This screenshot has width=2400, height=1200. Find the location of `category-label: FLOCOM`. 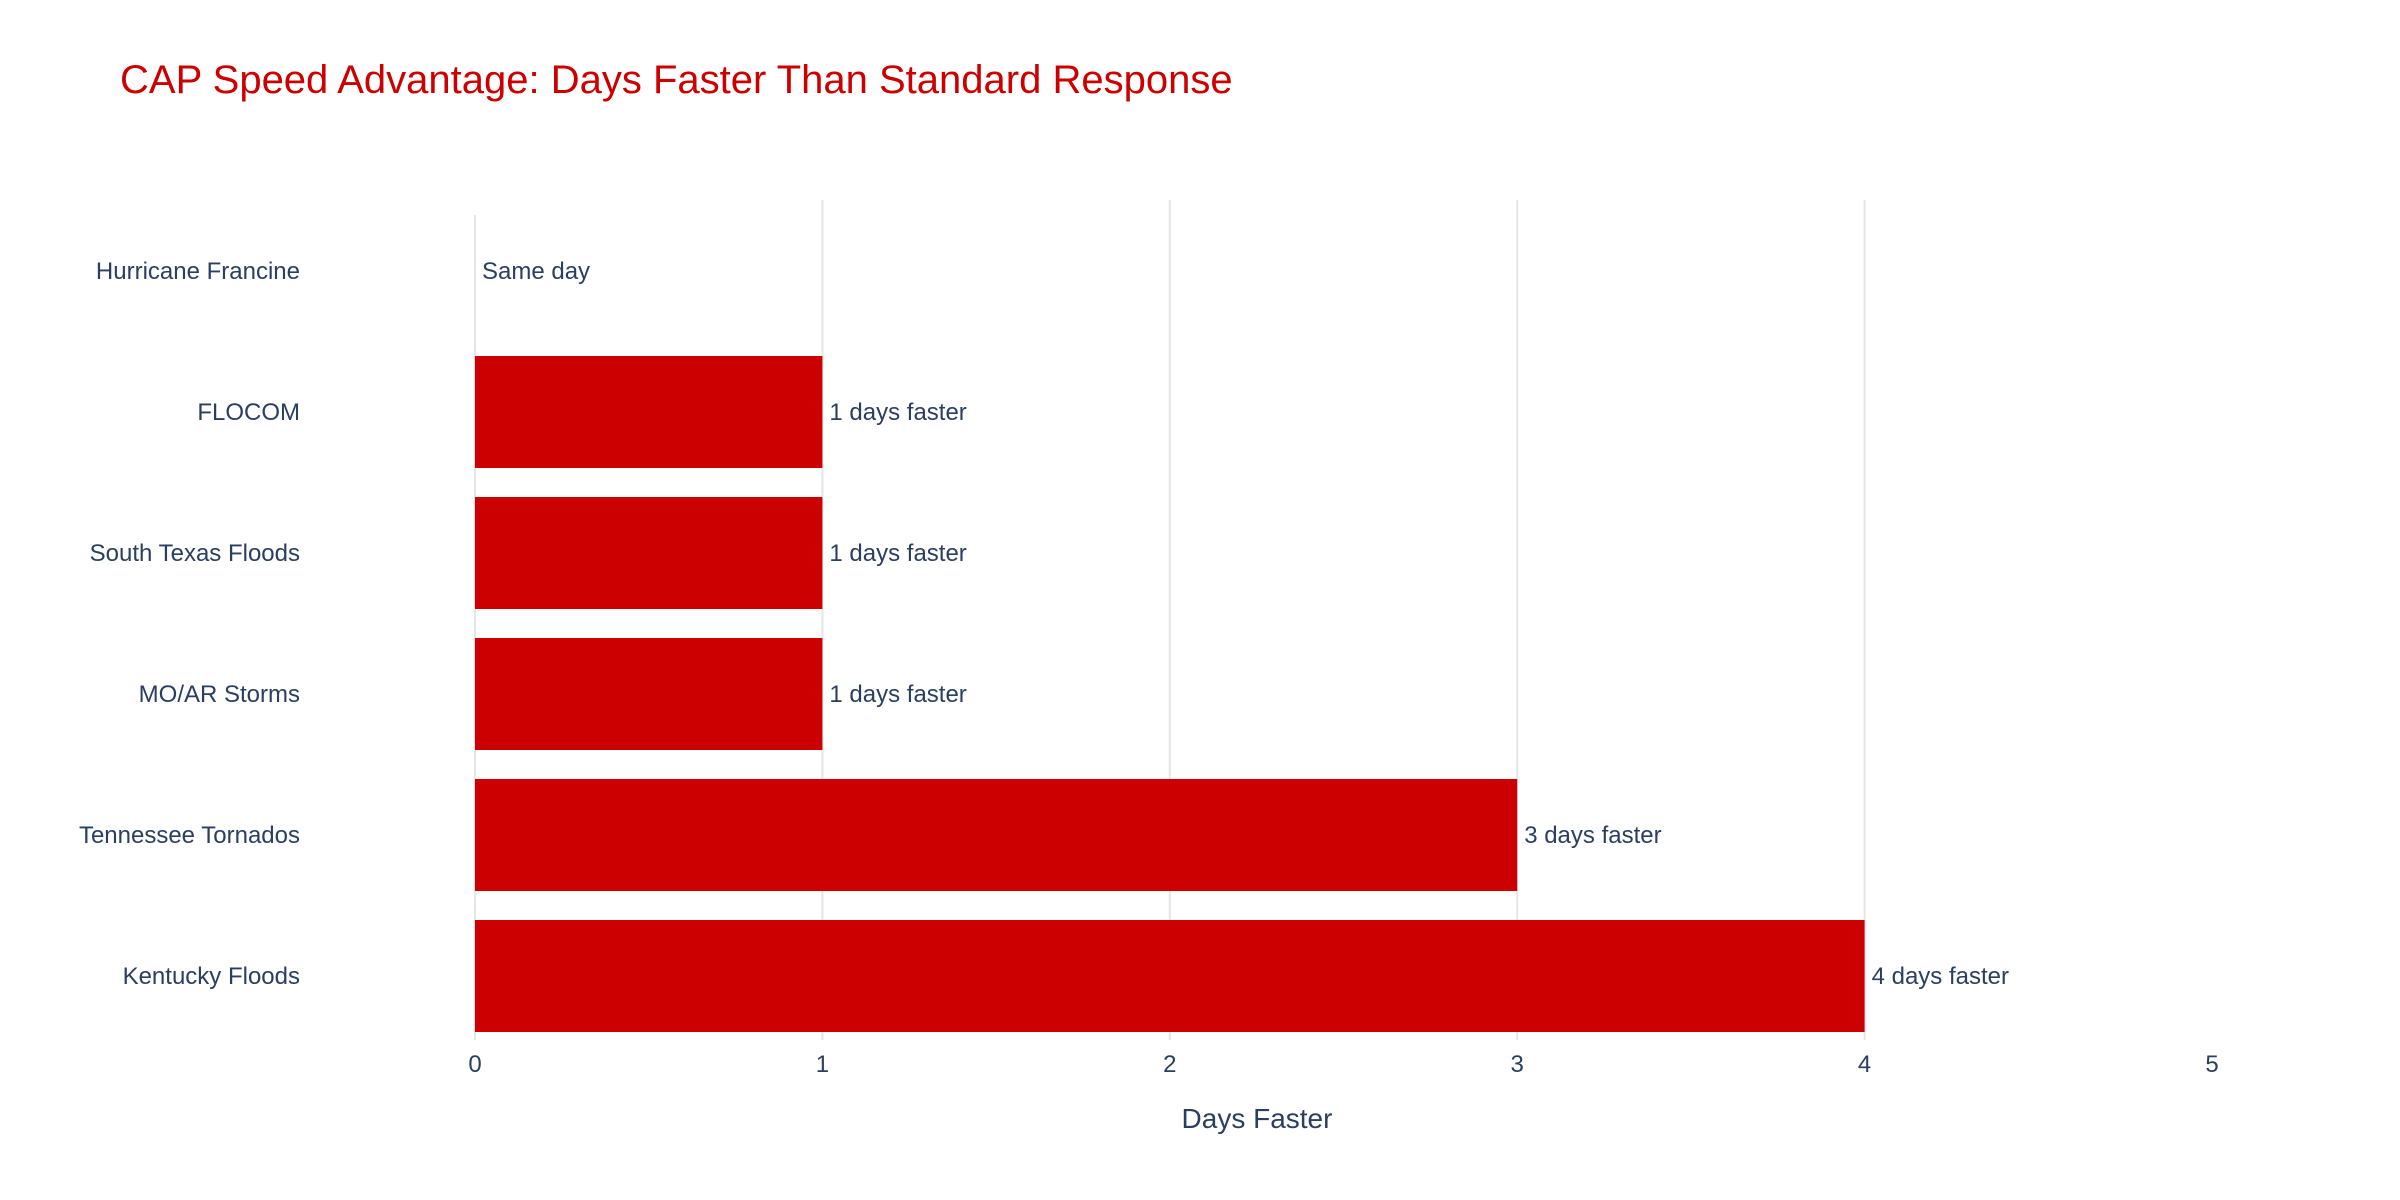

category-label: FLOCOM is located at coordinates (248, 412).